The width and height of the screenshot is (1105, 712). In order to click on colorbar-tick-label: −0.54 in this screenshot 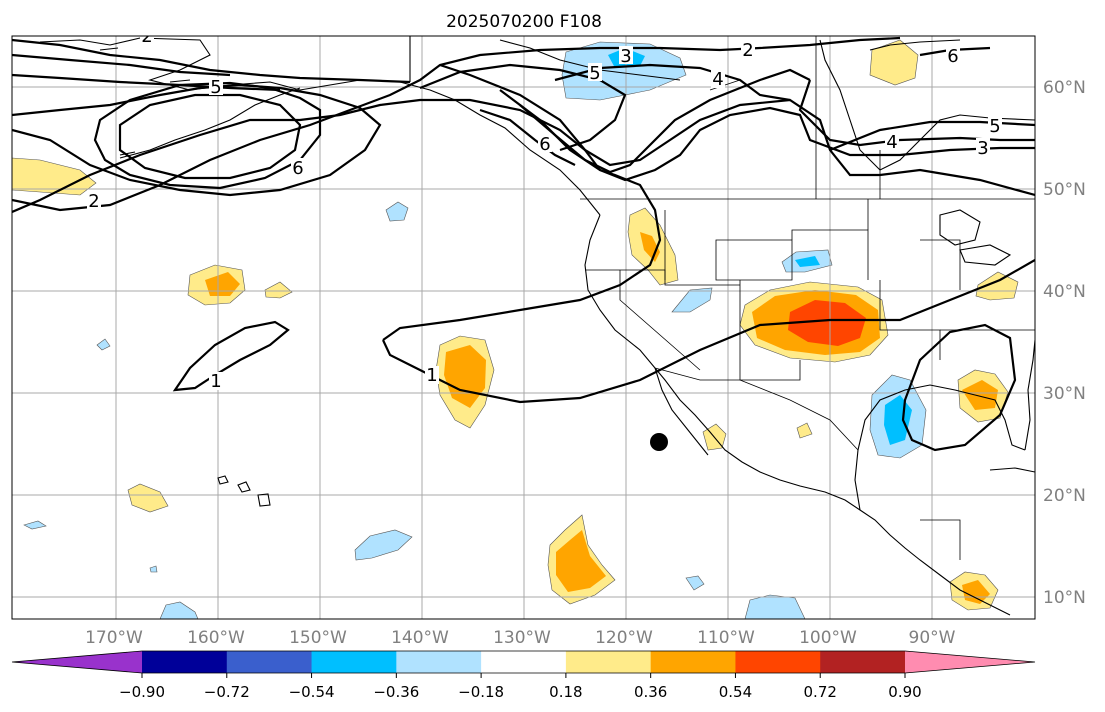, I will do `click(312, 692)`.